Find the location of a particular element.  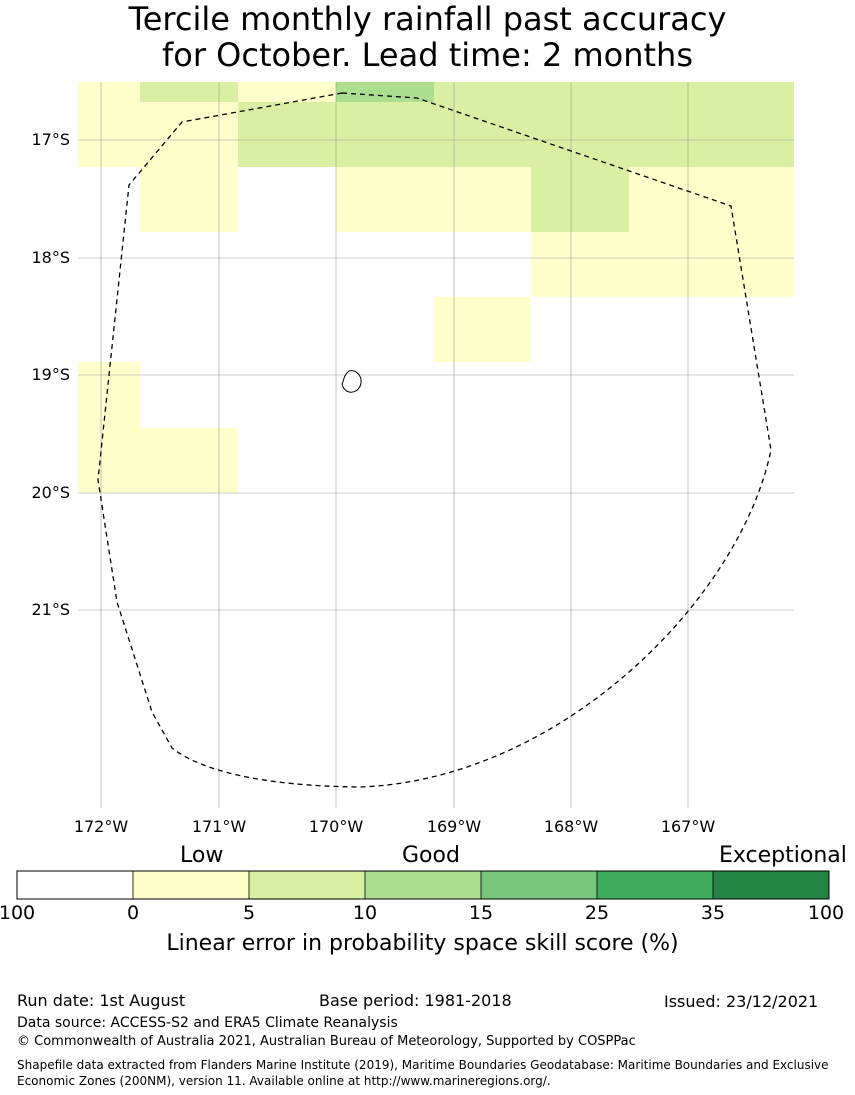

lon-label: 167°W is located at coordinates (688, 826).